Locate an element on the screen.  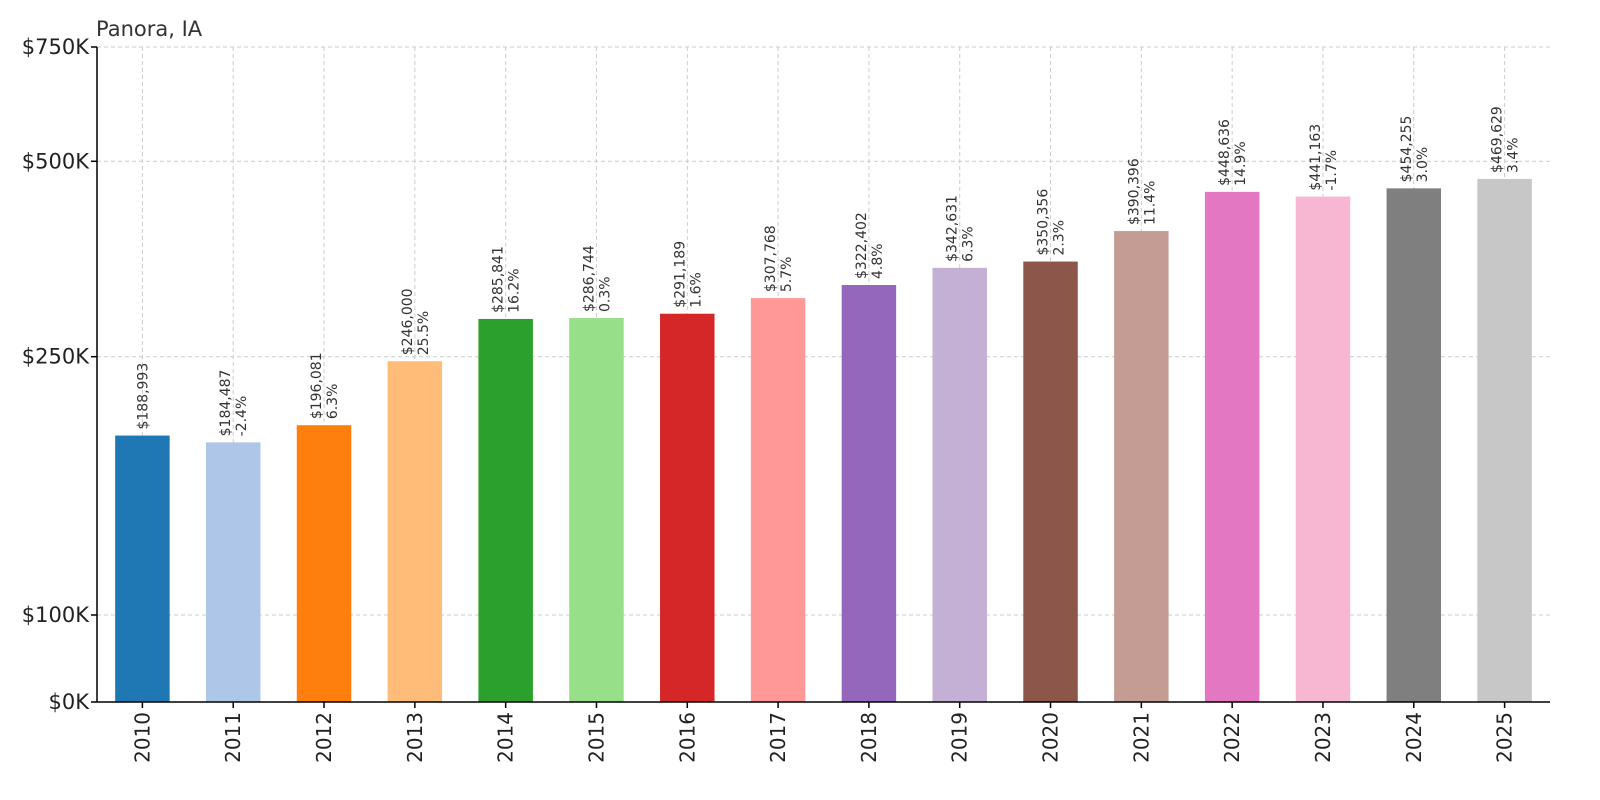
x-tick-text: 2011 is located at coordinates (233, 737).